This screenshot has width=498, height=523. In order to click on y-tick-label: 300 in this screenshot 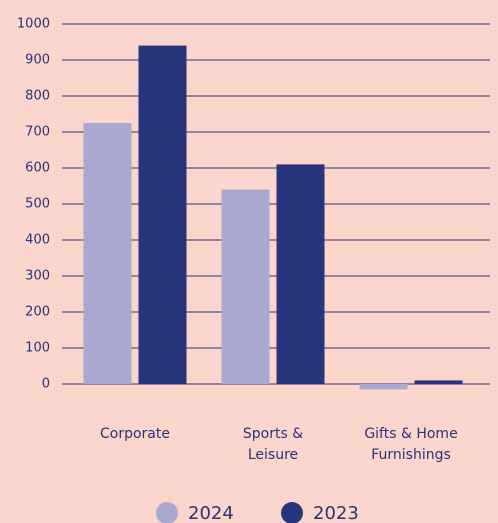, I will do `click(37, 276)`.